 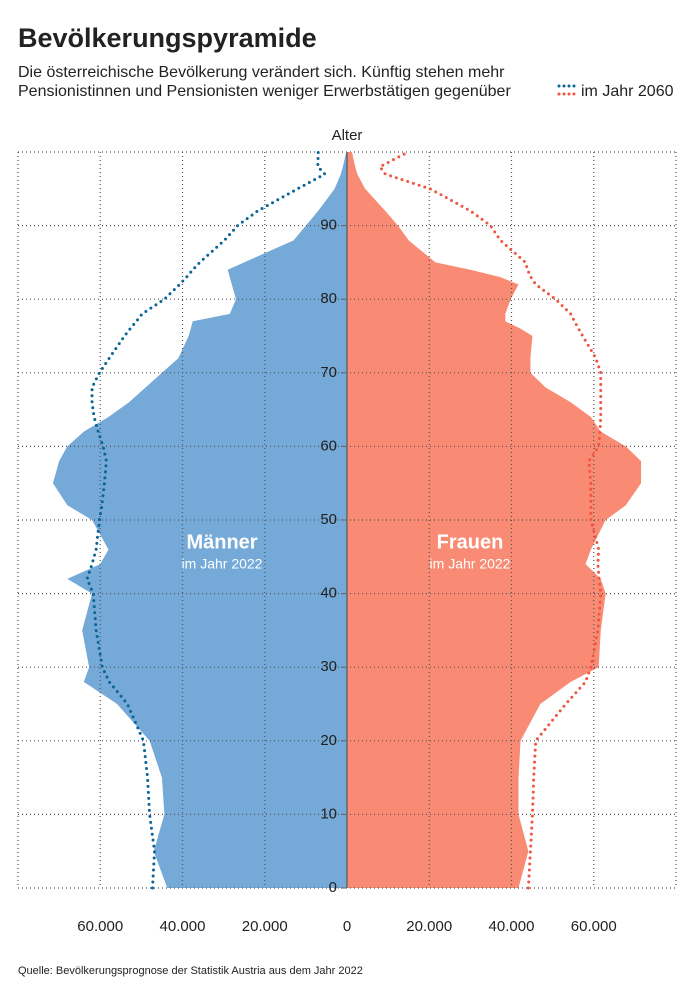 I want to click on y-tick-label: 10, so click(x=328, y=813).